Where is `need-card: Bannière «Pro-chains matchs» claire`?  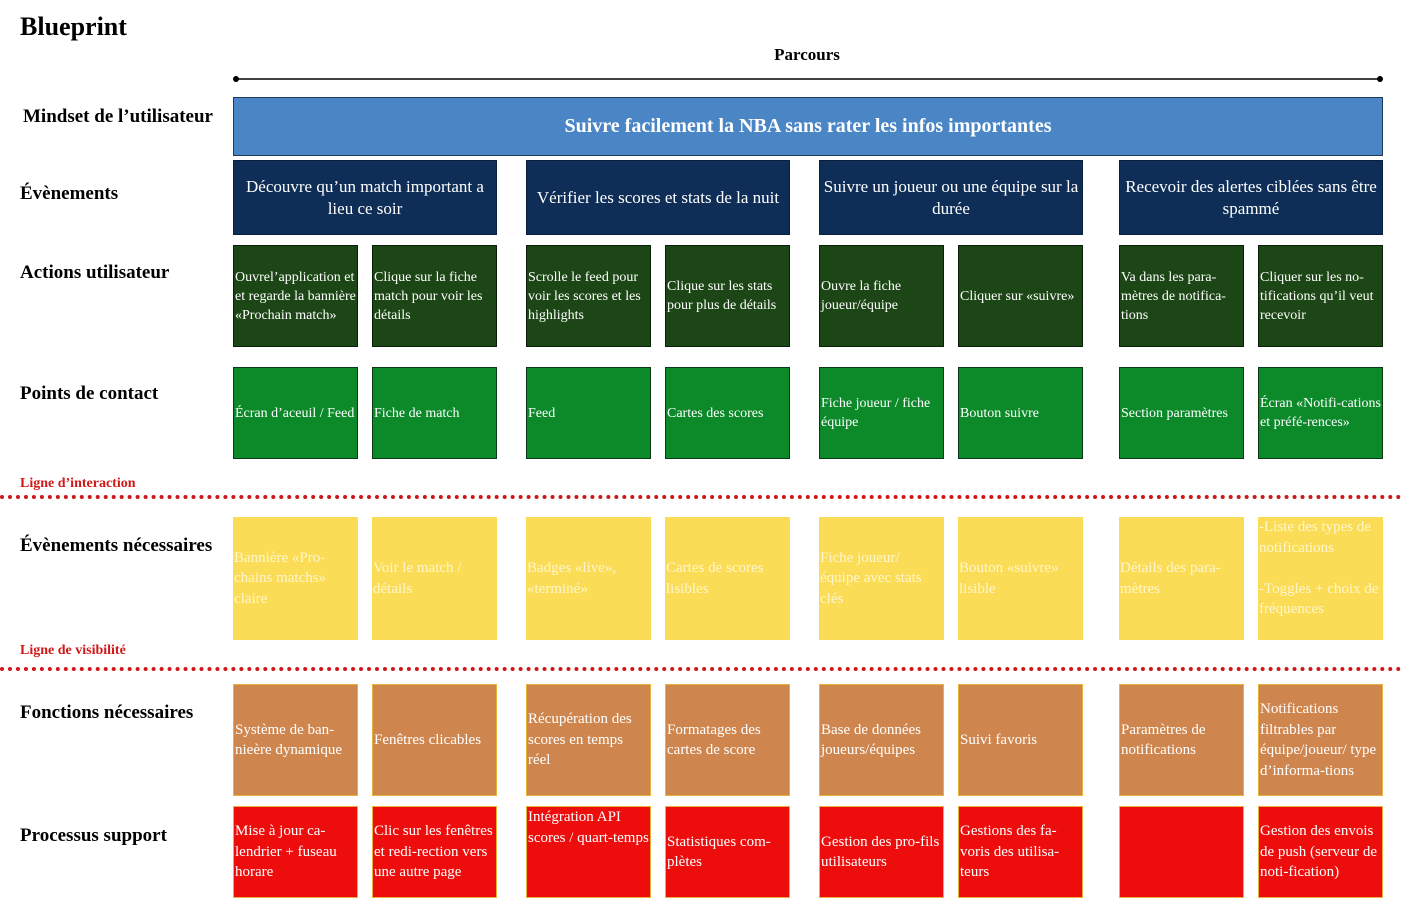
need-card: Bannière «Pro-chains matchs» claire is located at coordinates (295, 578).